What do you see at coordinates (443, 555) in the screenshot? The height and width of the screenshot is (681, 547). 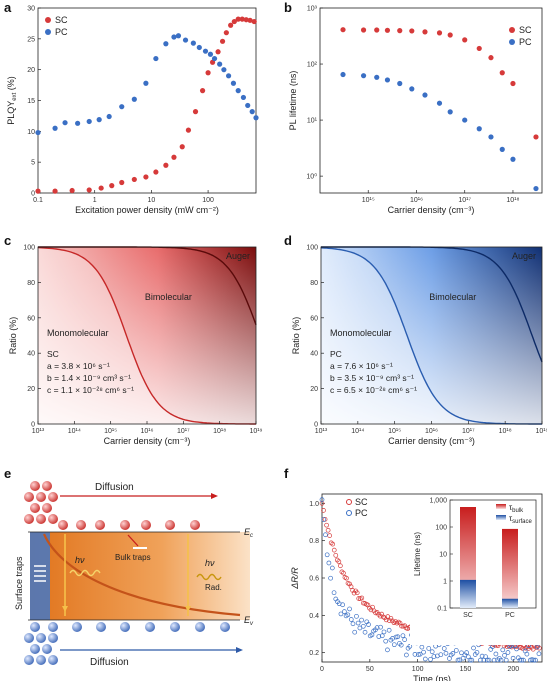 I see `inset-y-tick-label: 10` at bounding box center [443, 555].